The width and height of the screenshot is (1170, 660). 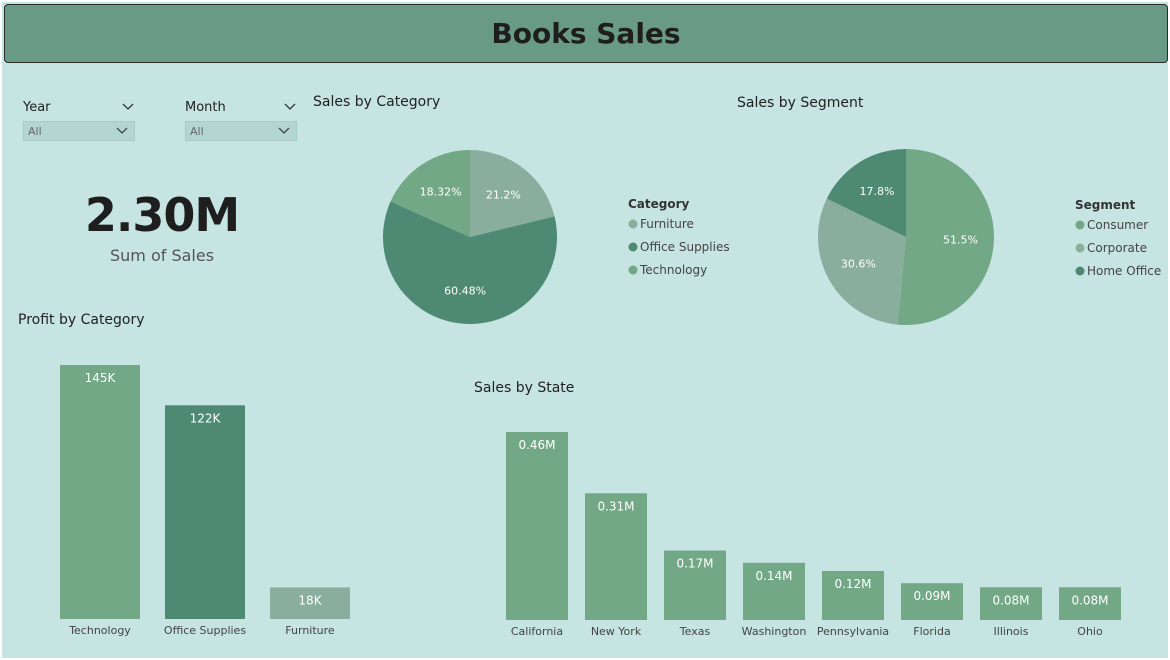 What do you see at coordinates (931, 631) in the screenshot?
I see `category-label: Florida` at bounding box center [931, 631].